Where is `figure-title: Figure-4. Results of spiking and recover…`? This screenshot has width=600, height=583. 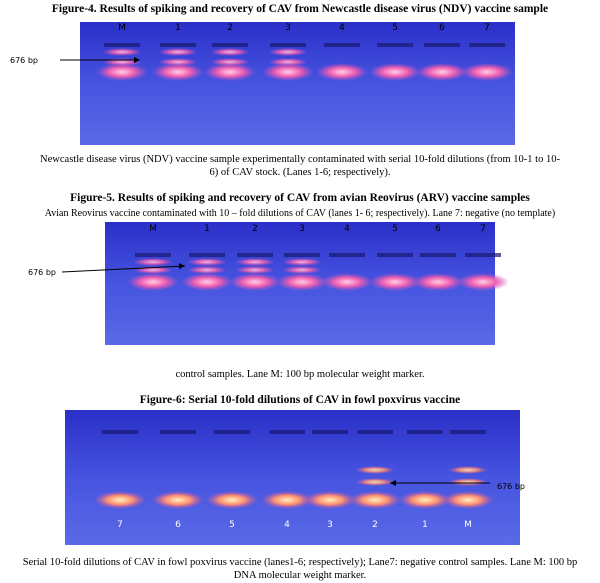 figure-title: Figure-4. Results of spiking and recover… is located at coordinates (300, 9).